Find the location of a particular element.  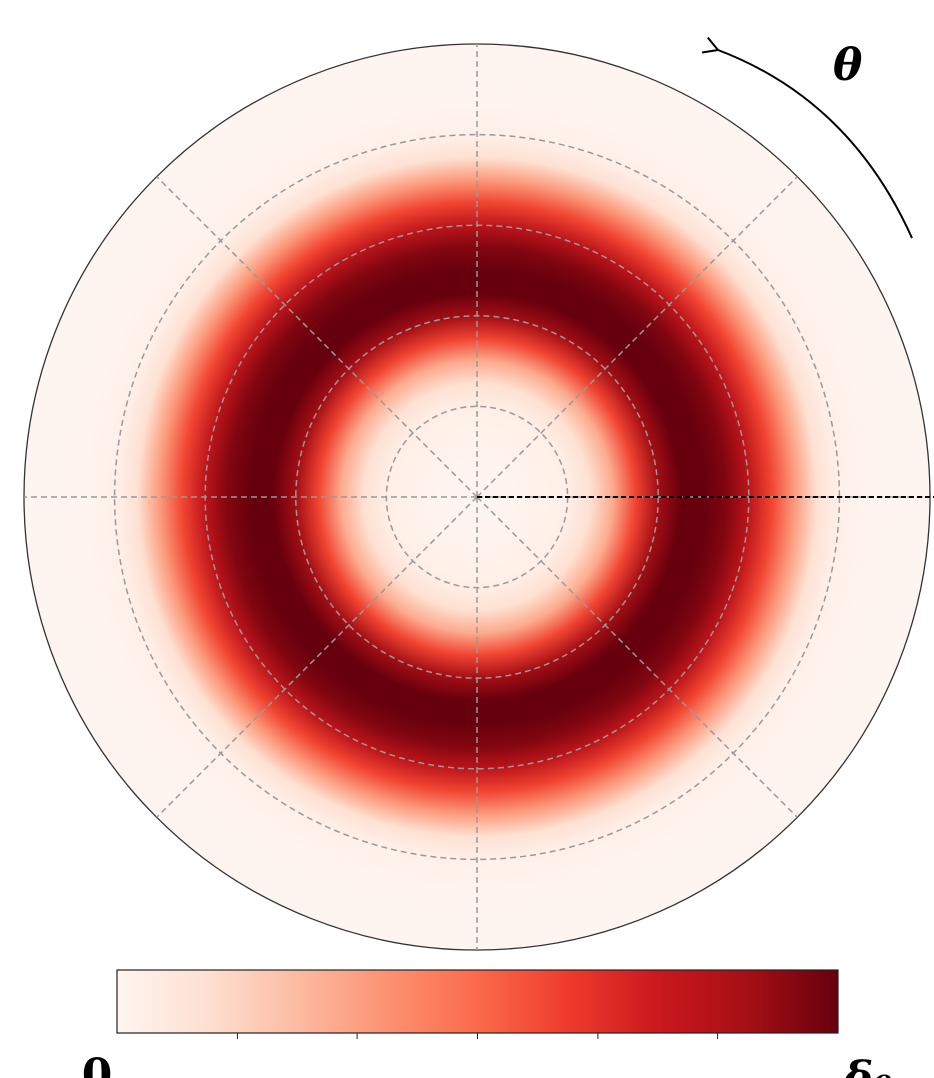

theta-arrow is located at coordinates (815, 144).